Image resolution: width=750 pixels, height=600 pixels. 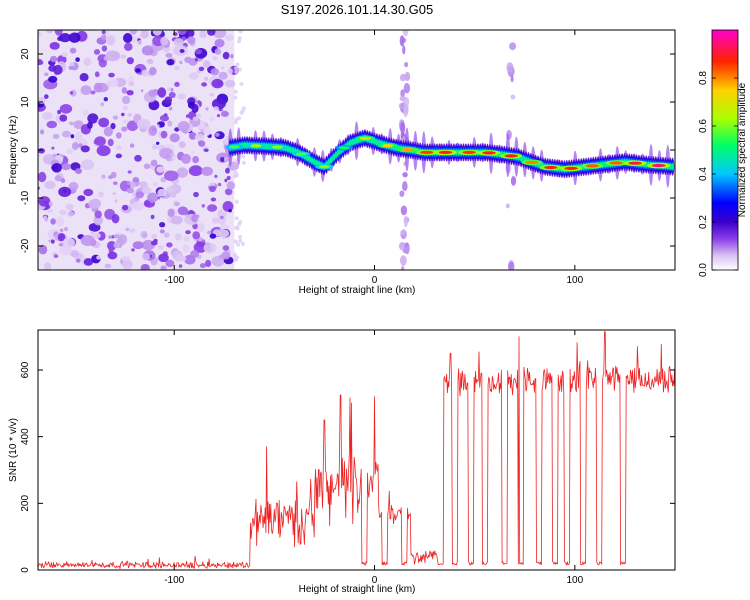 What do you see at coordinates (703, 174) in the screenshot?
I see `colorbar-tick-label: 0.4` at bounding box center [703, 174].